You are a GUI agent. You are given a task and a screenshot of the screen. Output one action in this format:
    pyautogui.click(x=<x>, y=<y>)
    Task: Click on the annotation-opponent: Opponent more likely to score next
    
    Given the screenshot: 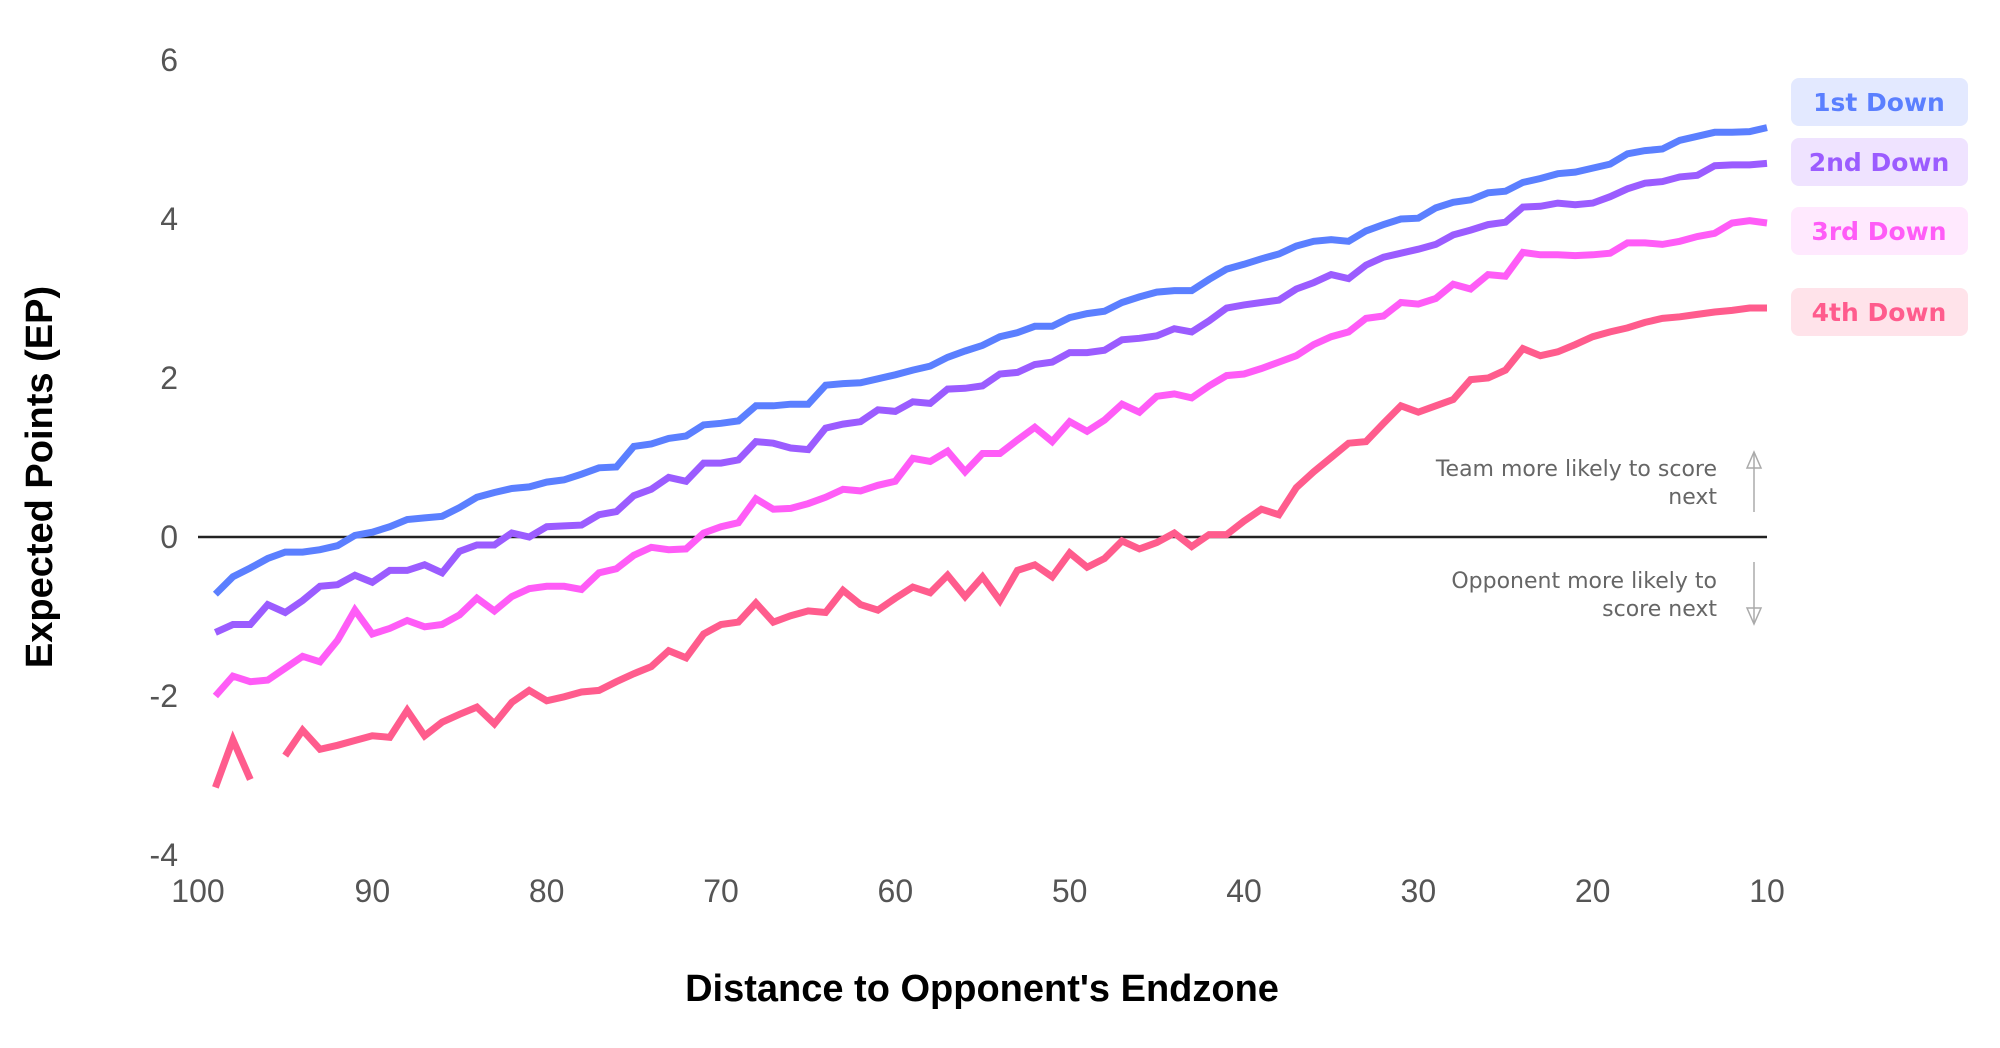 What is the action you would take?
    pyautogui.click(x=1607, y=594)
    